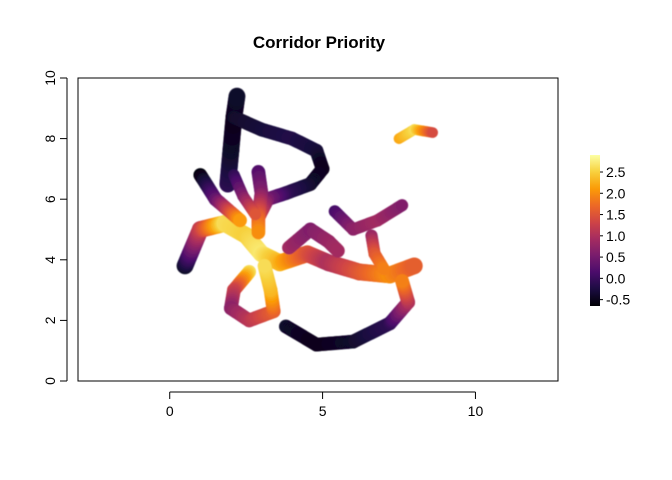 This screenshot has width=672, height=480. I want to click on x-axis: 0 5 10, so click(325, 405).